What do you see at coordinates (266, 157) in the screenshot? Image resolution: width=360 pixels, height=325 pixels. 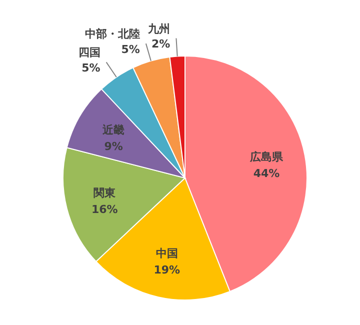 I see `slice-label: 広島県` at bounding box center [266, 157].